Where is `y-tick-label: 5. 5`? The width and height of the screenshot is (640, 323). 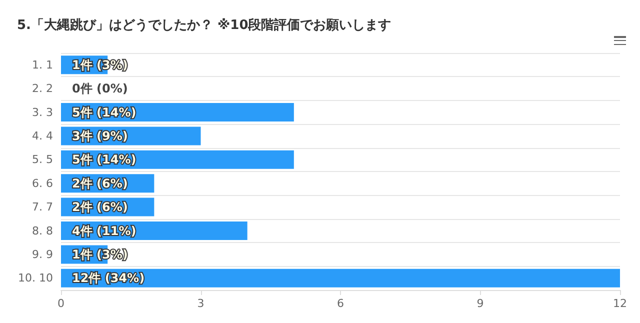 y-tick-label: 5. 5 is located at coordinates (42, 159).